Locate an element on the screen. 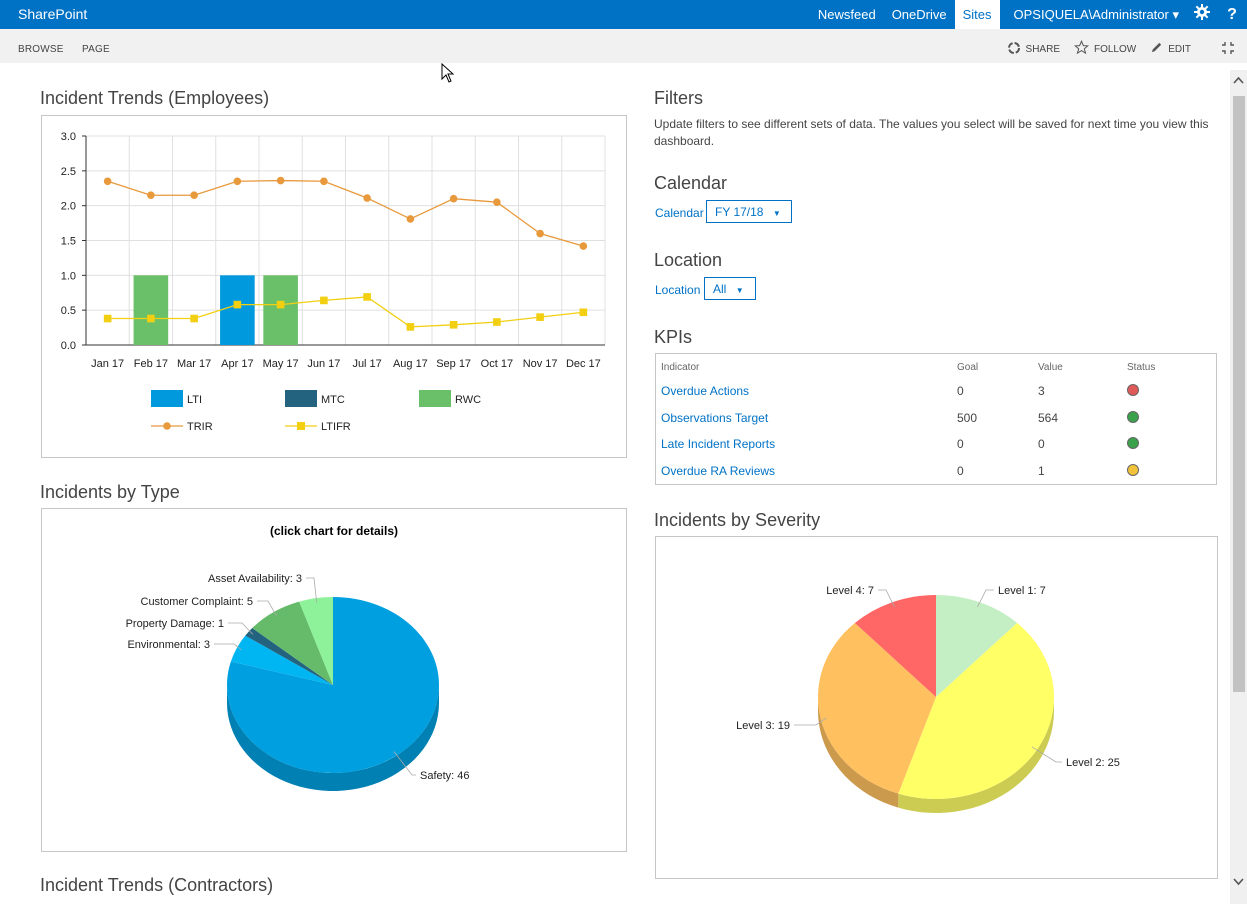 This screenshot has width=1247, height=904. kpi-header-status: Status is located at coordinates (1141, 367).